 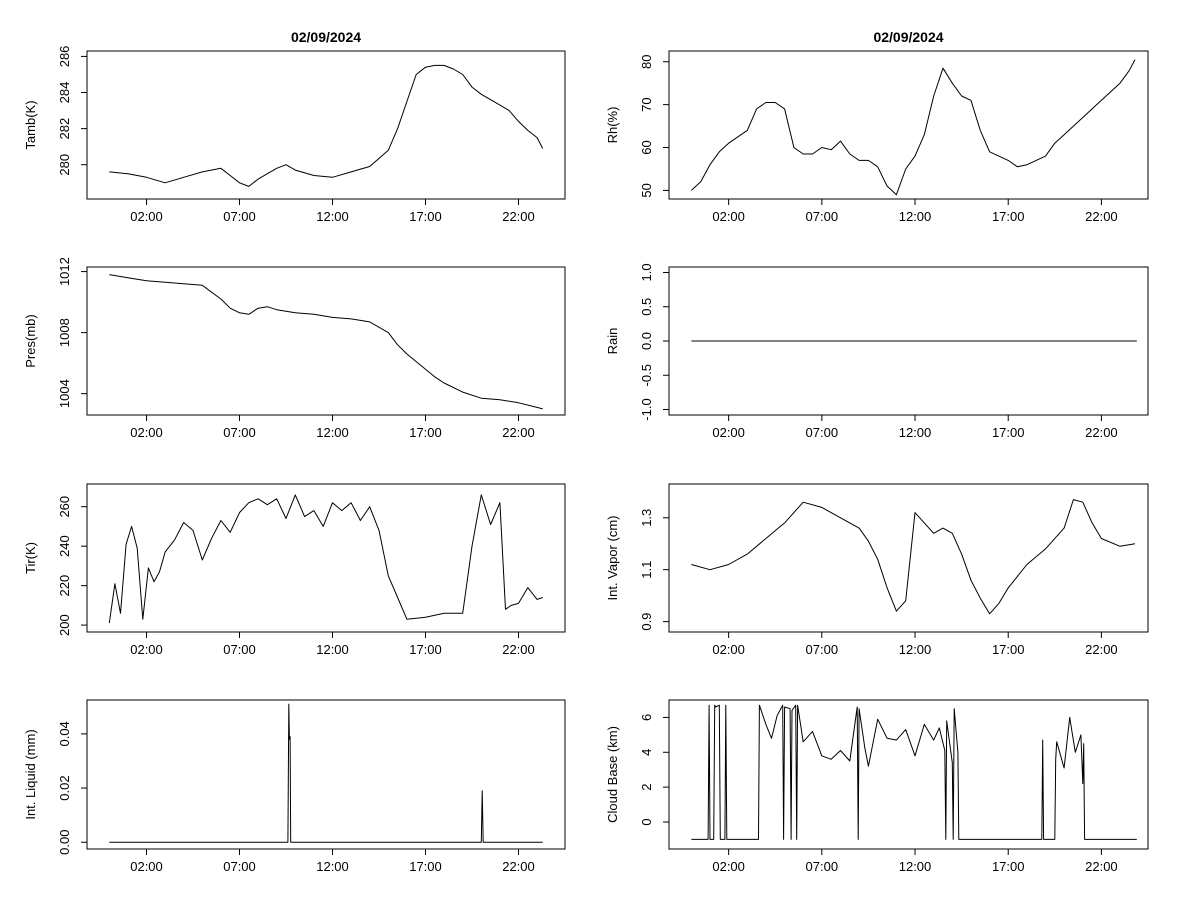 I want to click on cloudbase-ytick-label: 0, so click(x=646, y=821).